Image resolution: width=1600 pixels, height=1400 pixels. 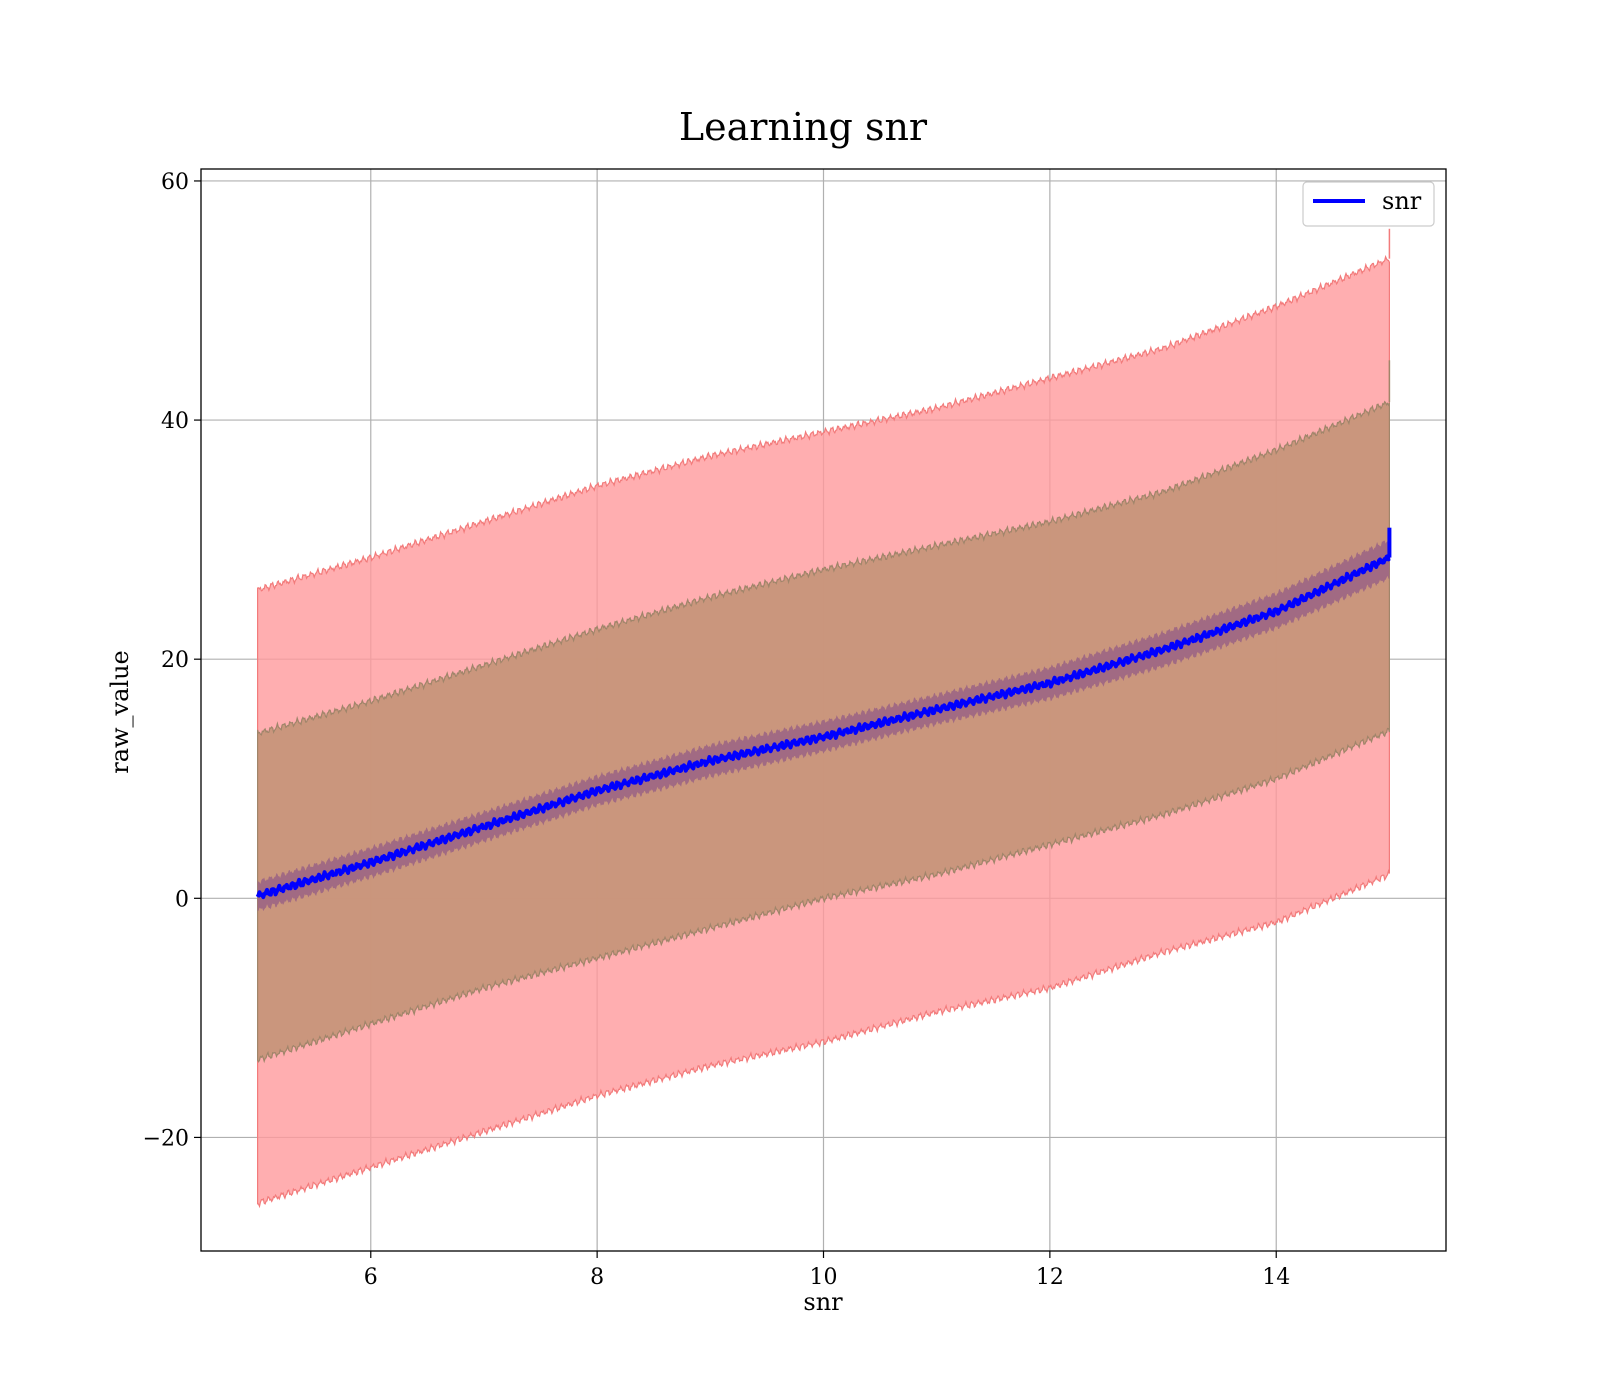 I want to click on chart-title: Learning snr, so click(x=803, y=127).